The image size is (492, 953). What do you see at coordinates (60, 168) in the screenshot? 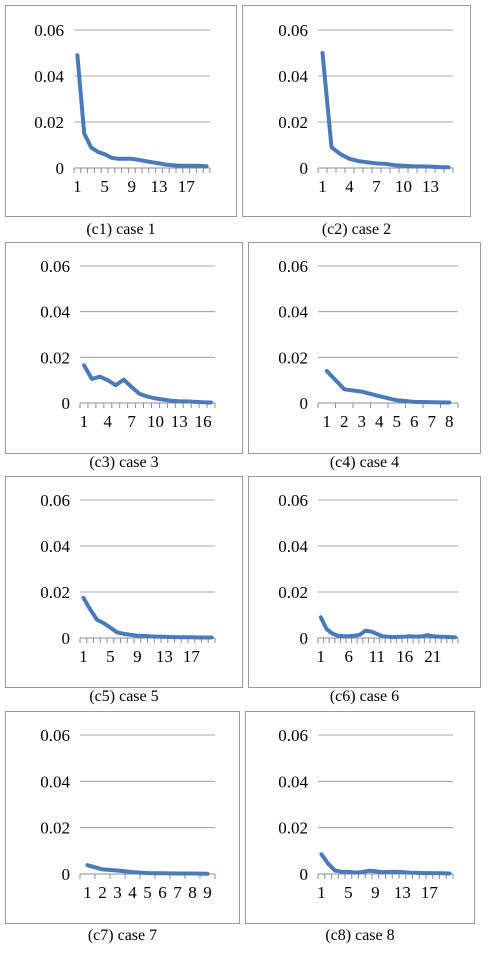
I see `c1-y-tick-label: 0` at bounding box center [60, 168].